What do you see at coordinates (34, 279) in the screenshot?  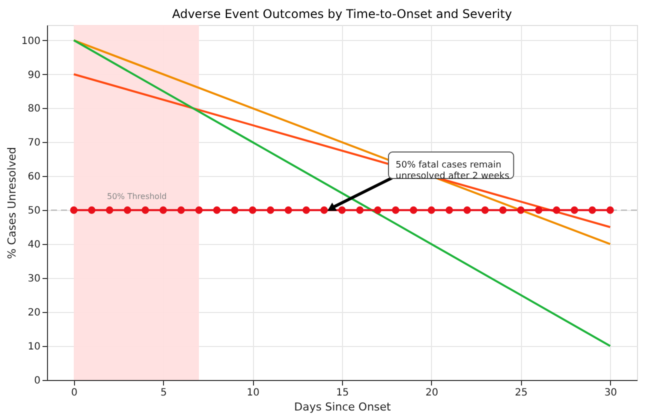 I see `y-tick-label: 30` at bounding box center [34, 279].